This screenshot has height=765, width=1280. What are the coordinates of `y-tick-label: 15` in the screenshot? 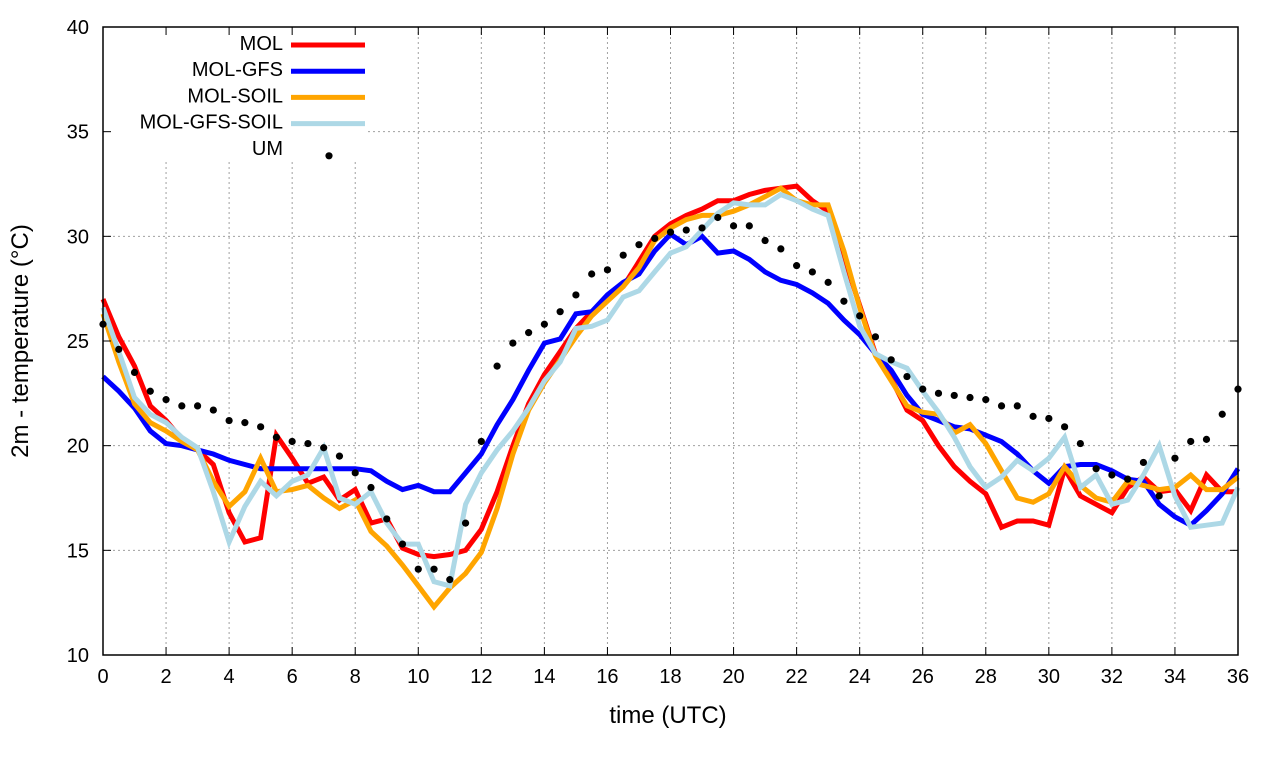 It's located at (78, 551).